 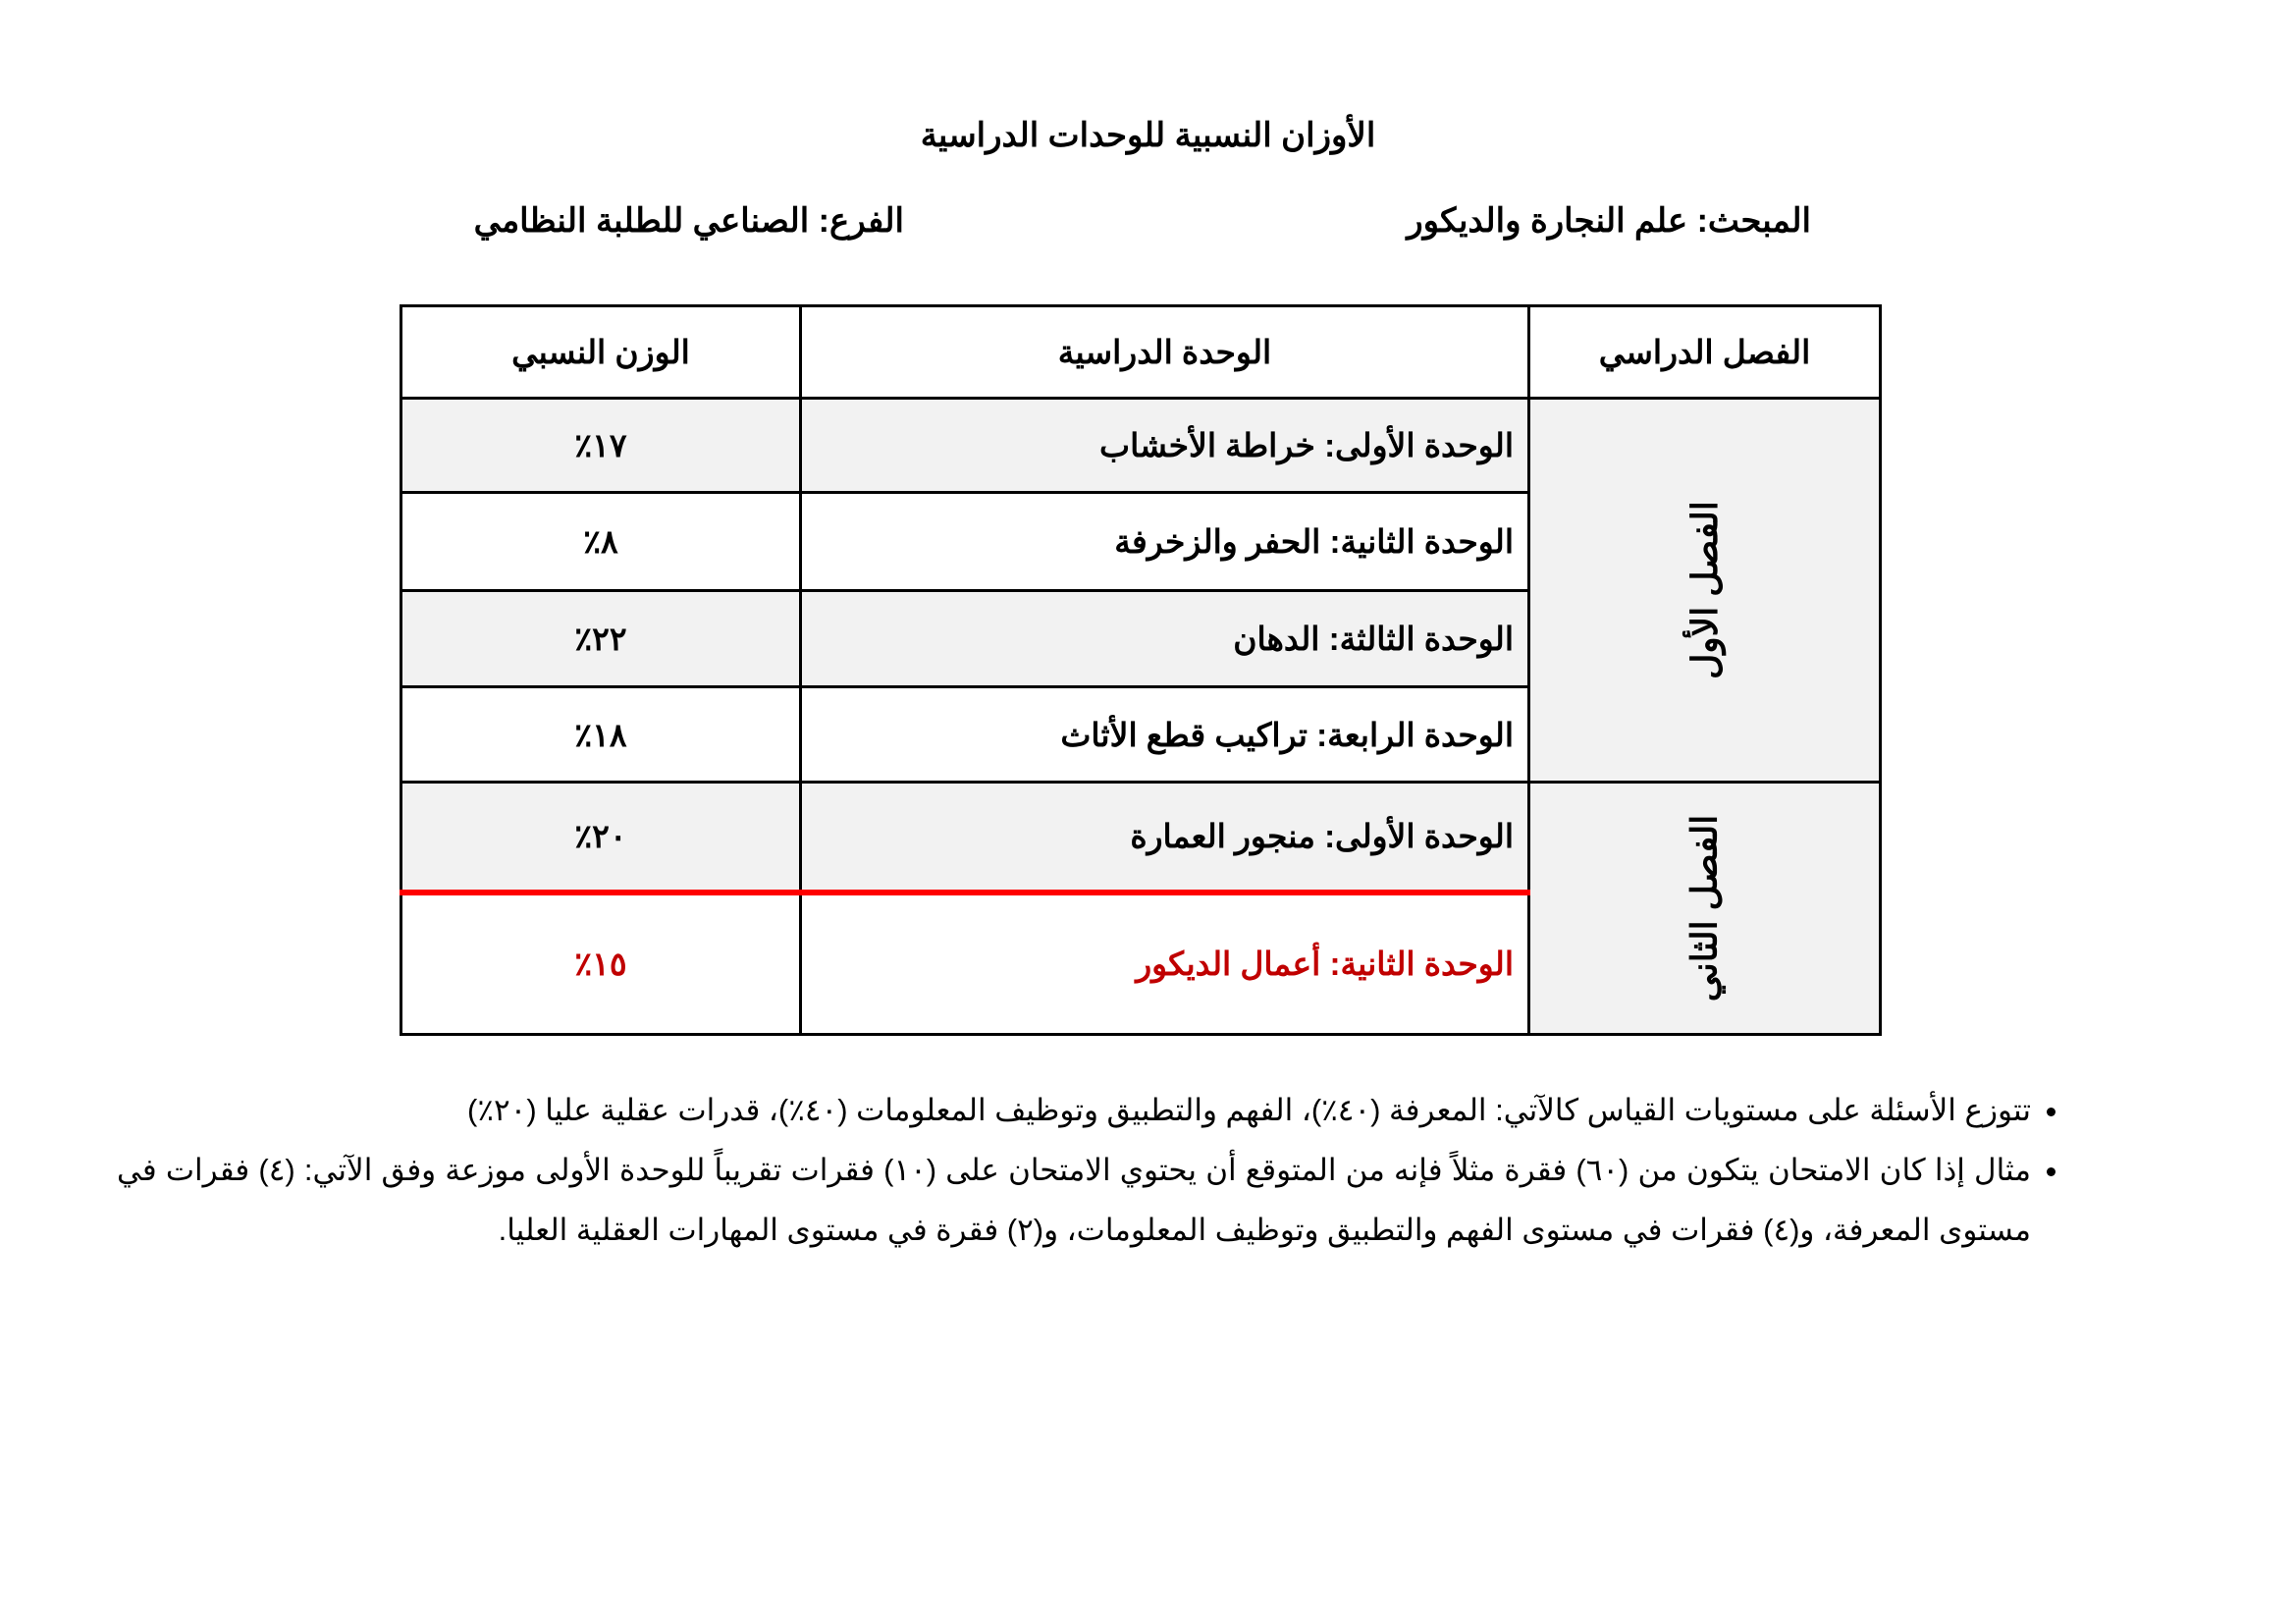 I want to click on semester-label: الفصل الثاني, so click(x=1704, y=908).